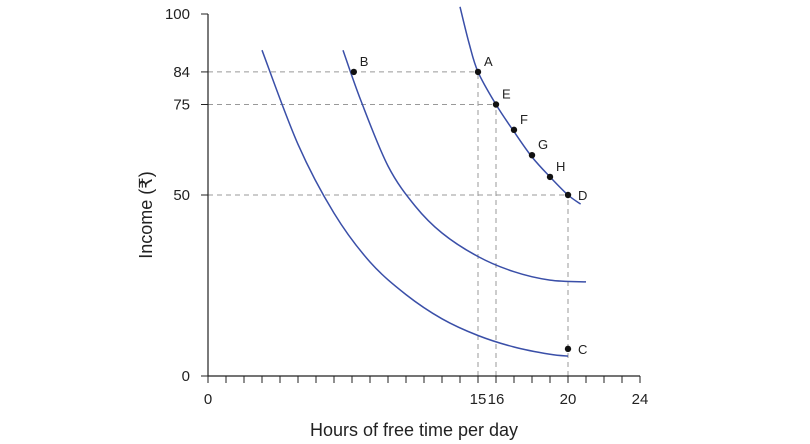  I want to click on point-label-g: G, so click(543, 144).